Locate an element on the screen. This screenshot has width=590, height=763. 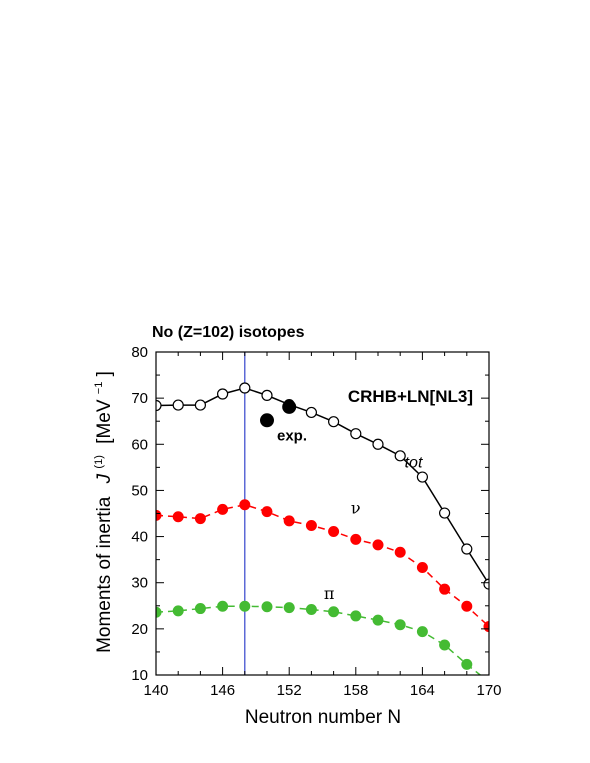
y-axis-label-unit-exponent: −1 is located at coordinates (99, 388).